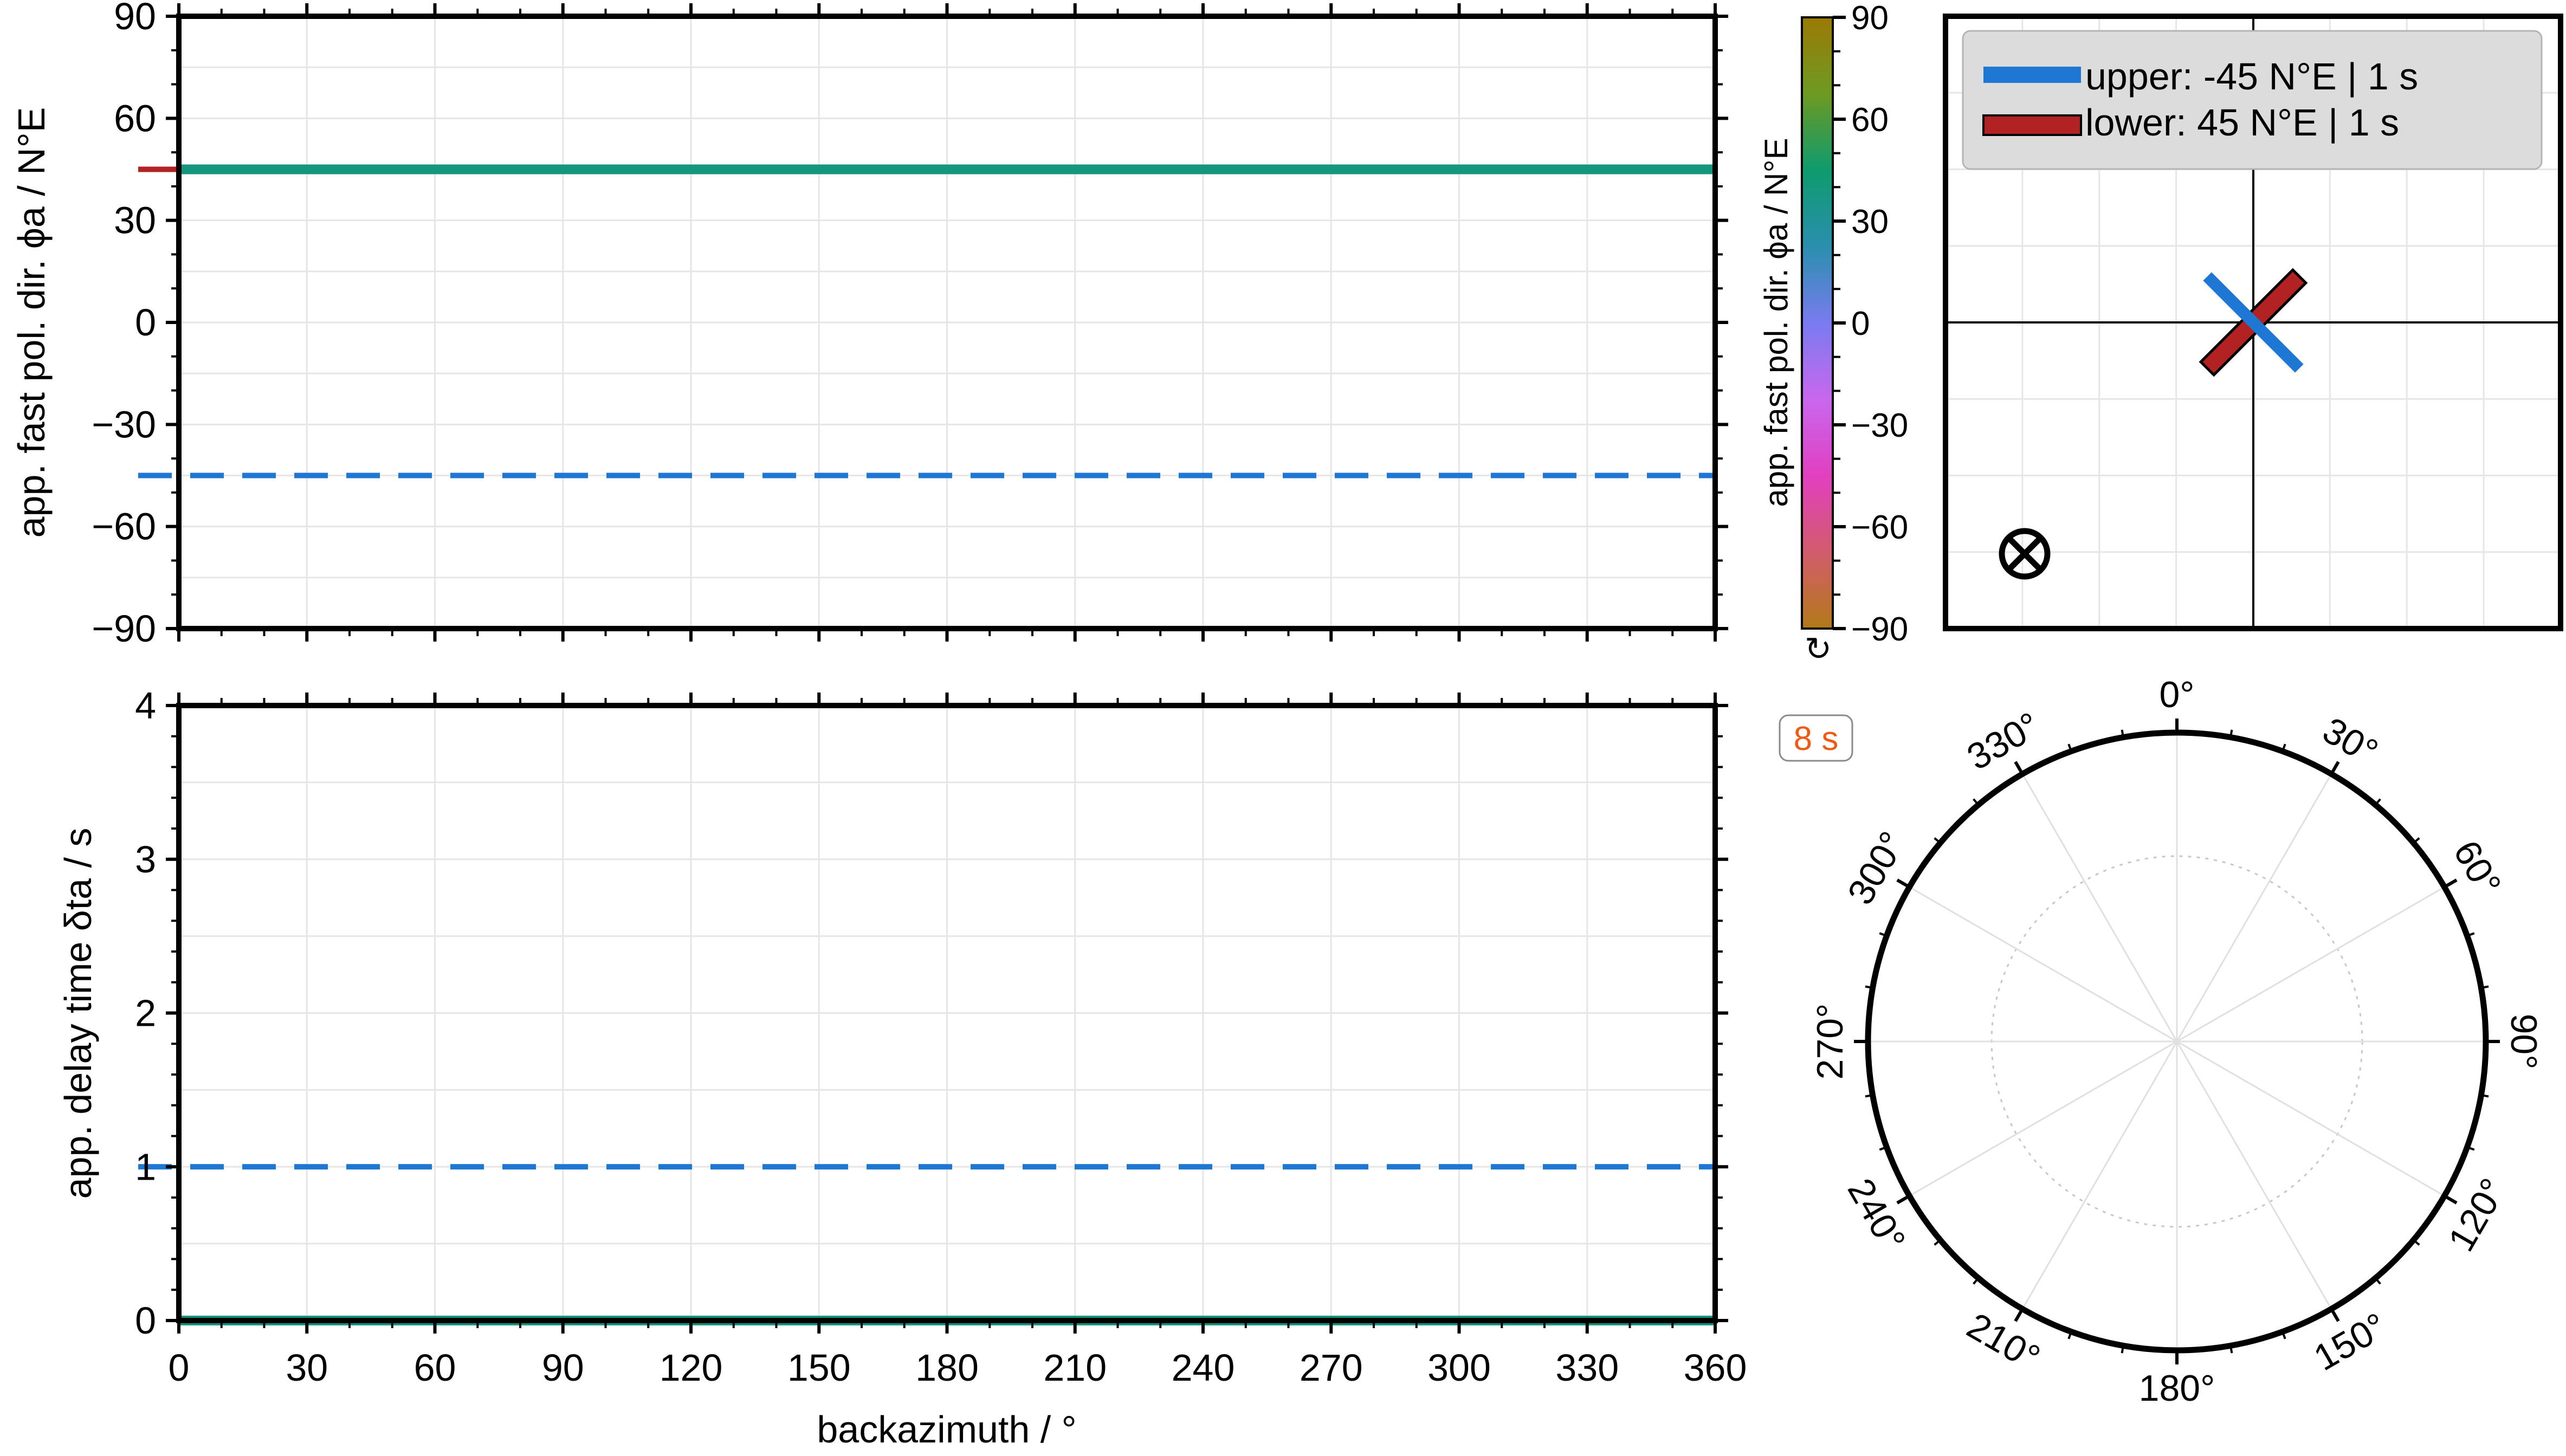  Describe the element at coordinates (2477, 867) in the screenshot. I see `polar-theta-label: 60°` at that location.